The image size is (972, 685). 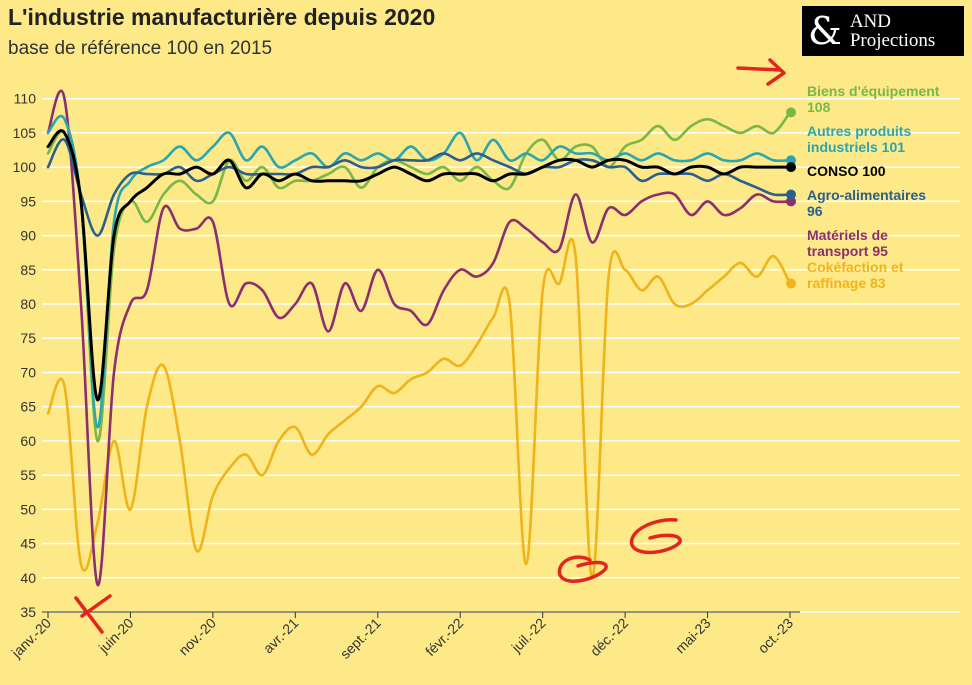 I want to click on legend-line: 96, so click(x=815, y=211).